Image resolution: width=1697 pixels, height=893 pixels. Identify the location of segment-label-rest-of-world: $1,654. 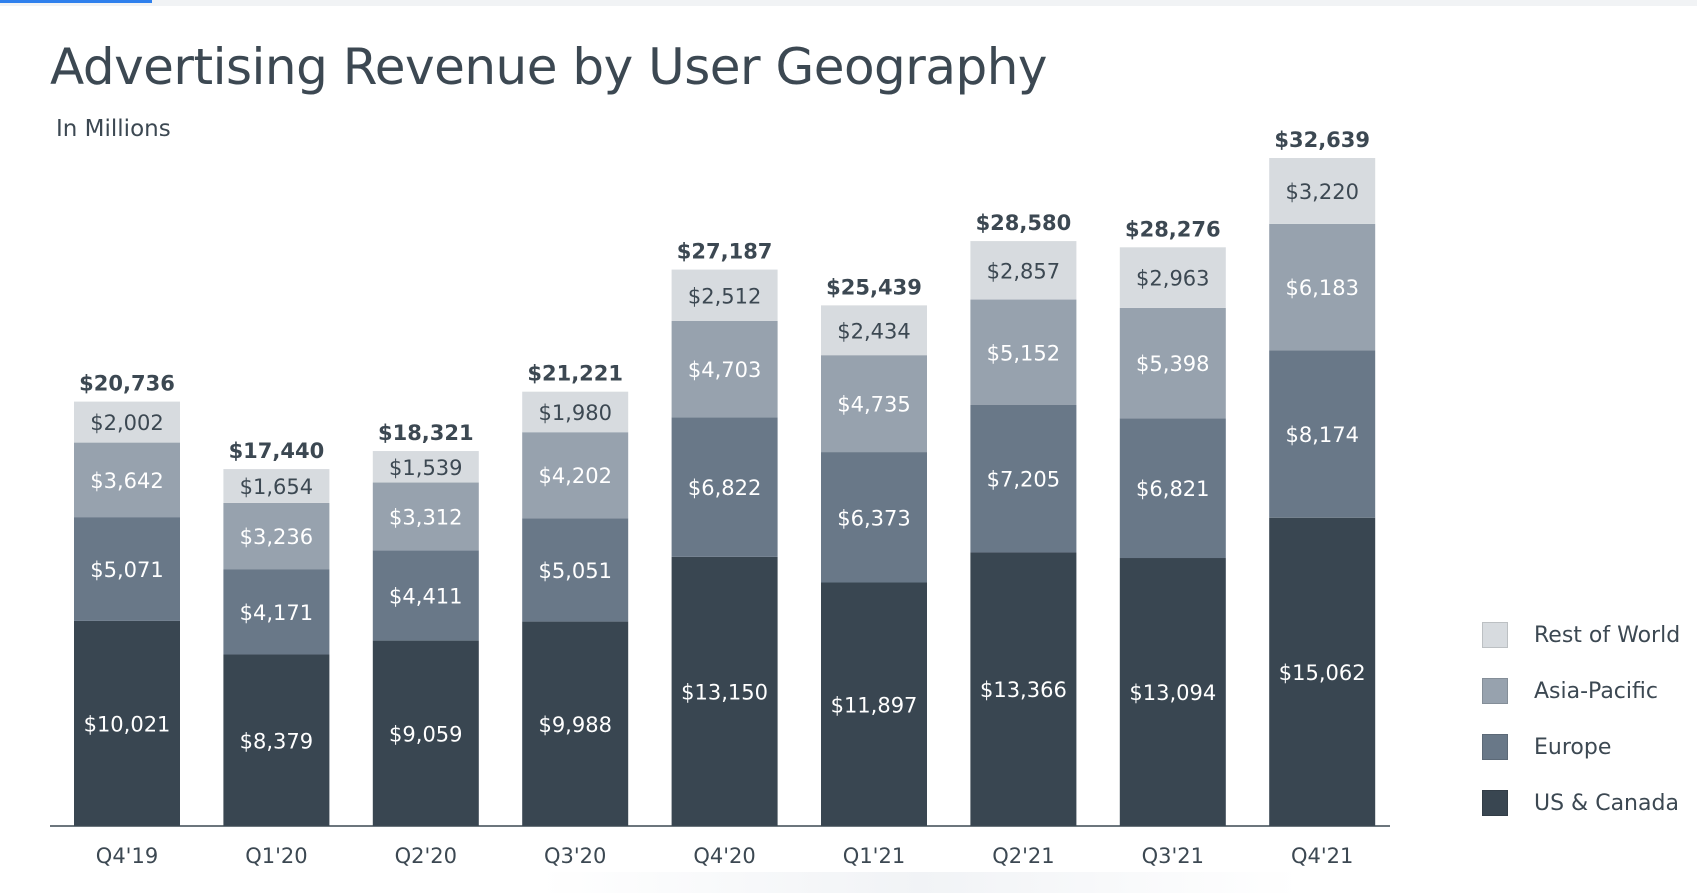
(276, 487).